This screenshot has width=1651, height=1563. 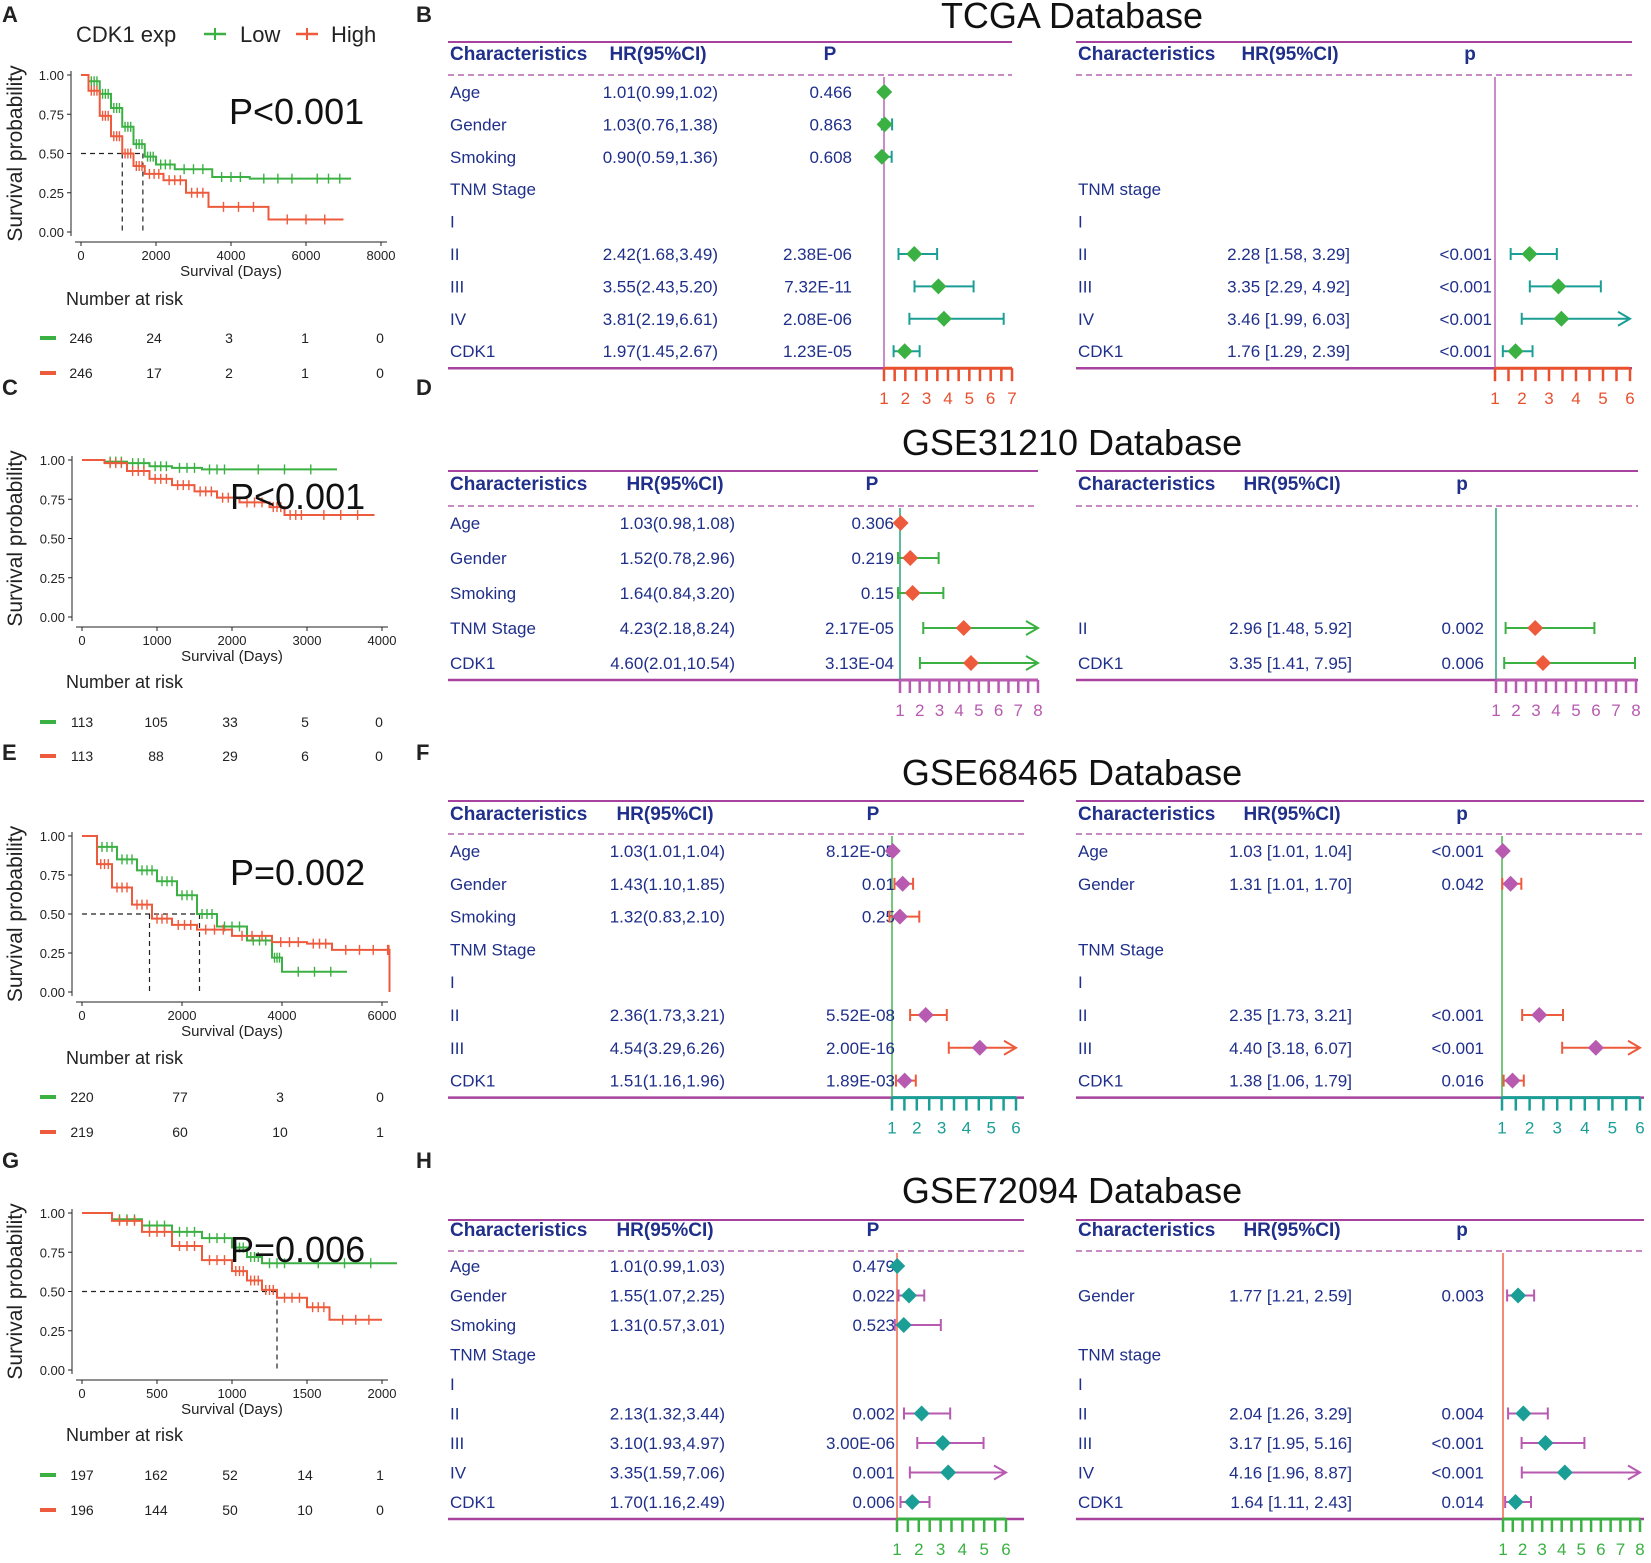 What do you see at coordinates (51, 75) in the screenshot?
I see `y-tick-label: 1.00` at bounding box center [51, 75].